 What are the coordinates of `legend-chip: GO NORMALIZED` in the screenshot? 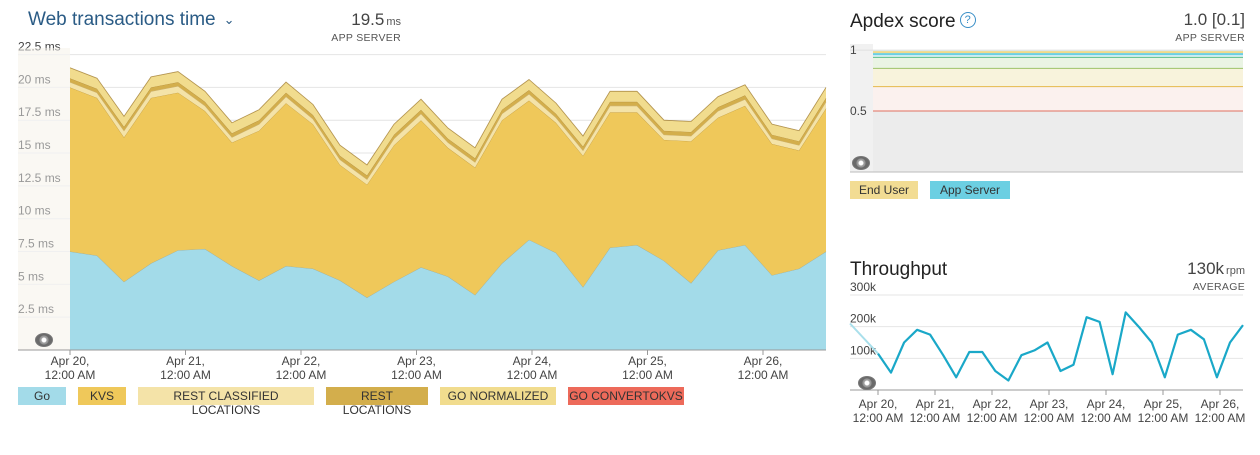 It's located at (498, 396).